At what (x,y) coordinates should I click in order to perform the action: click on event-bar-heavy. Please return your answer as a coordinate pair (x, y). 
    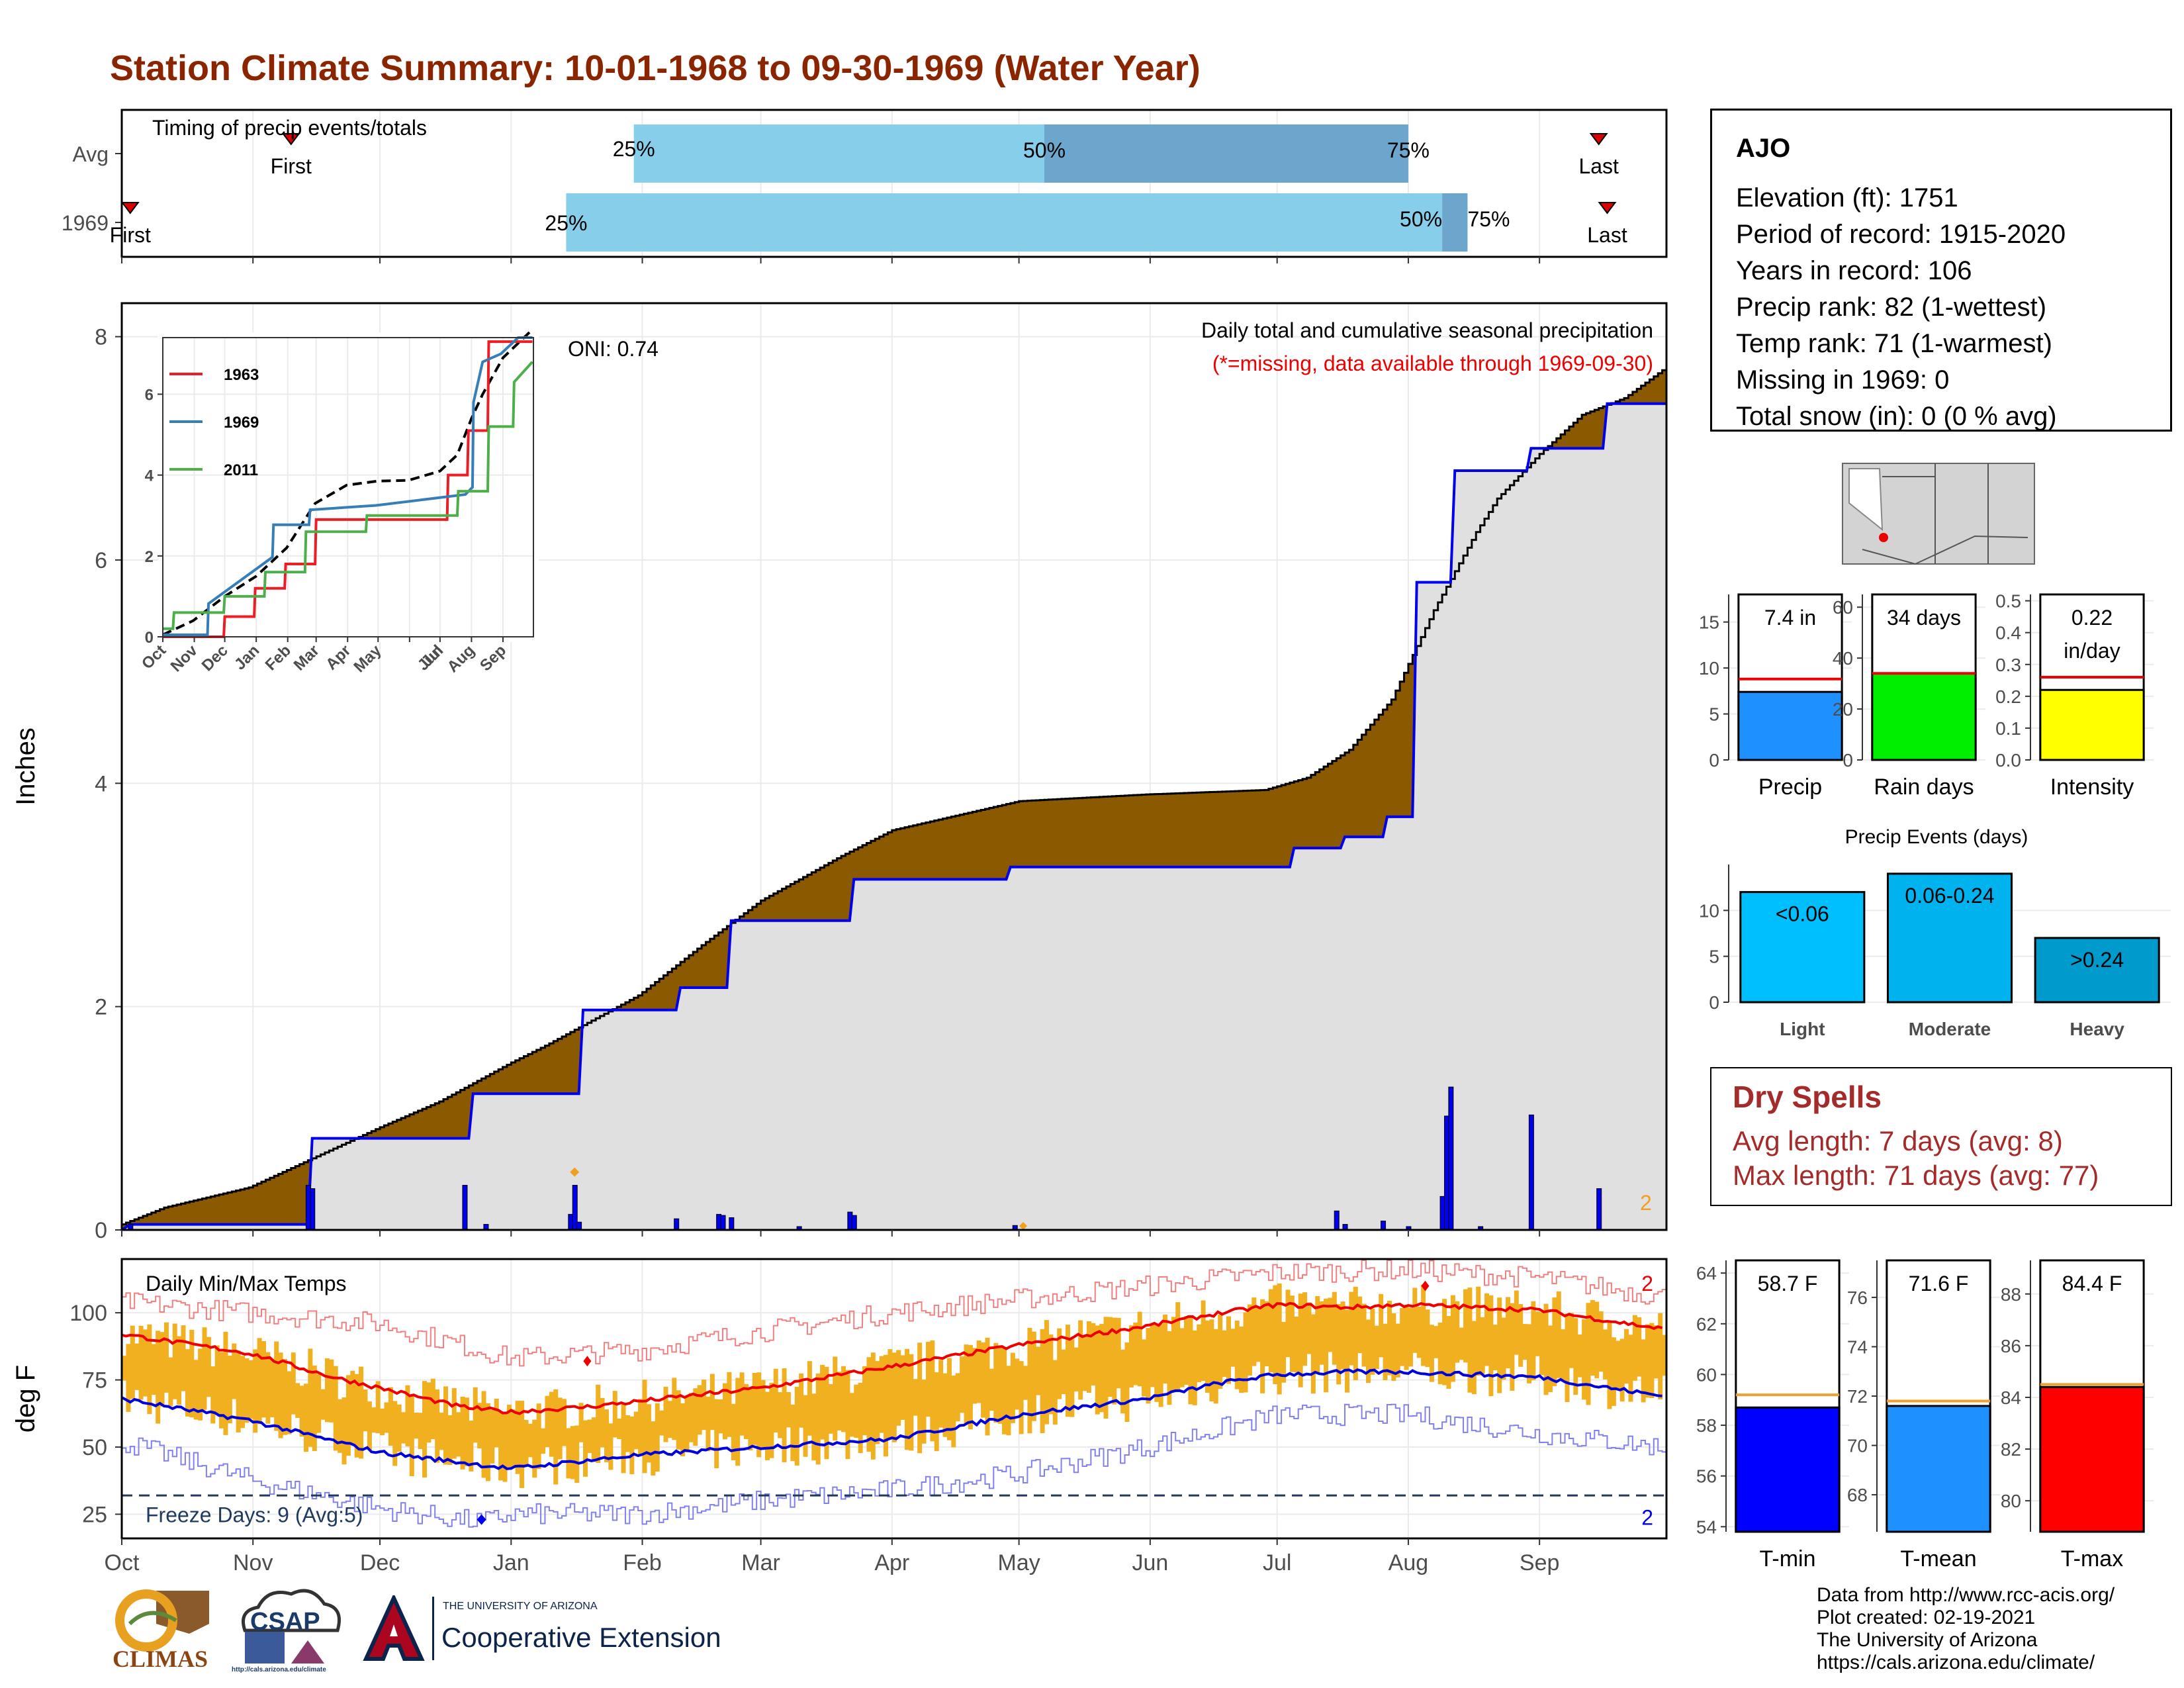
    Looking at the image, I should click on (2097, 970).